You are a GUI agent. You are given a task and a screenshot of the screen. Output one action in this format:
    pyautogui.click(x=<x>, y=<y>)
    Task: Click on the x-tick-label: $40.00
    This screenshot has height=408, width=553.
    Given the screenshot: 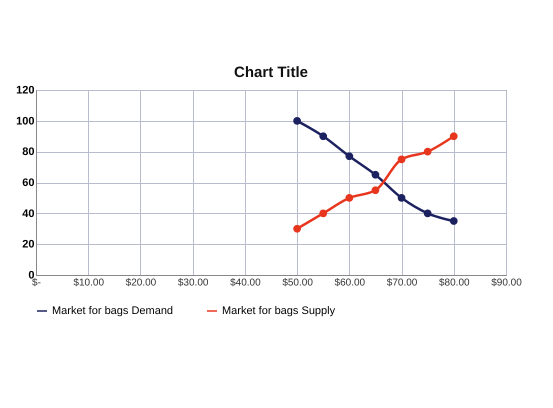 What is the action you would take?
    pyautogui.click(x=246, y=283)
    